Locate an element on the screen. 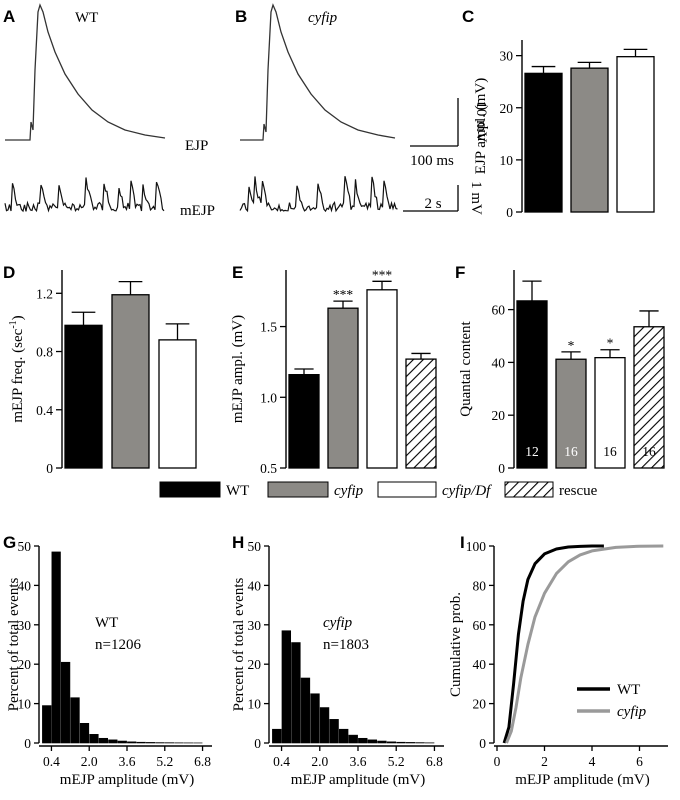 The width and height of the screenshot is (680, 800). legend-label-rescue: rescue is located at coordinates (578, 491).